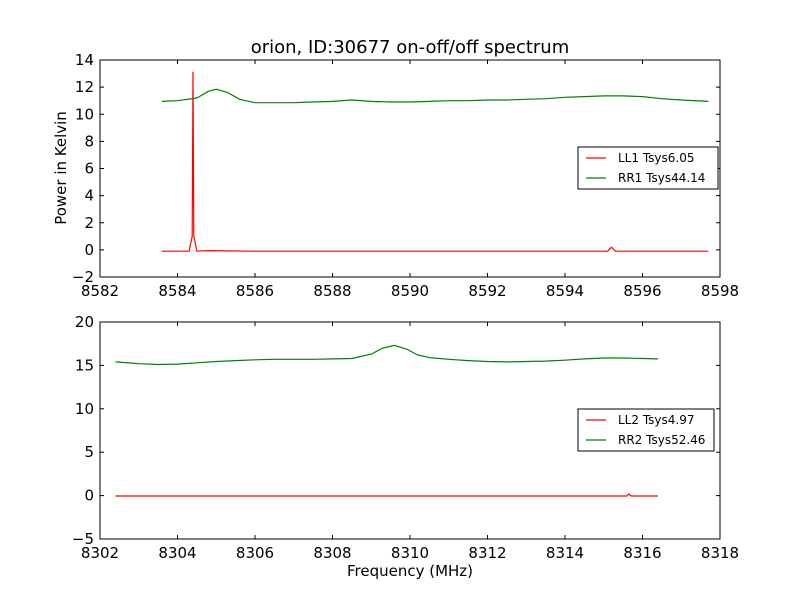 The image size is (800, 600). Describe the element at coordinates (100, 553) in the screenshot. I see `x-tick-label: 8302` at that location.